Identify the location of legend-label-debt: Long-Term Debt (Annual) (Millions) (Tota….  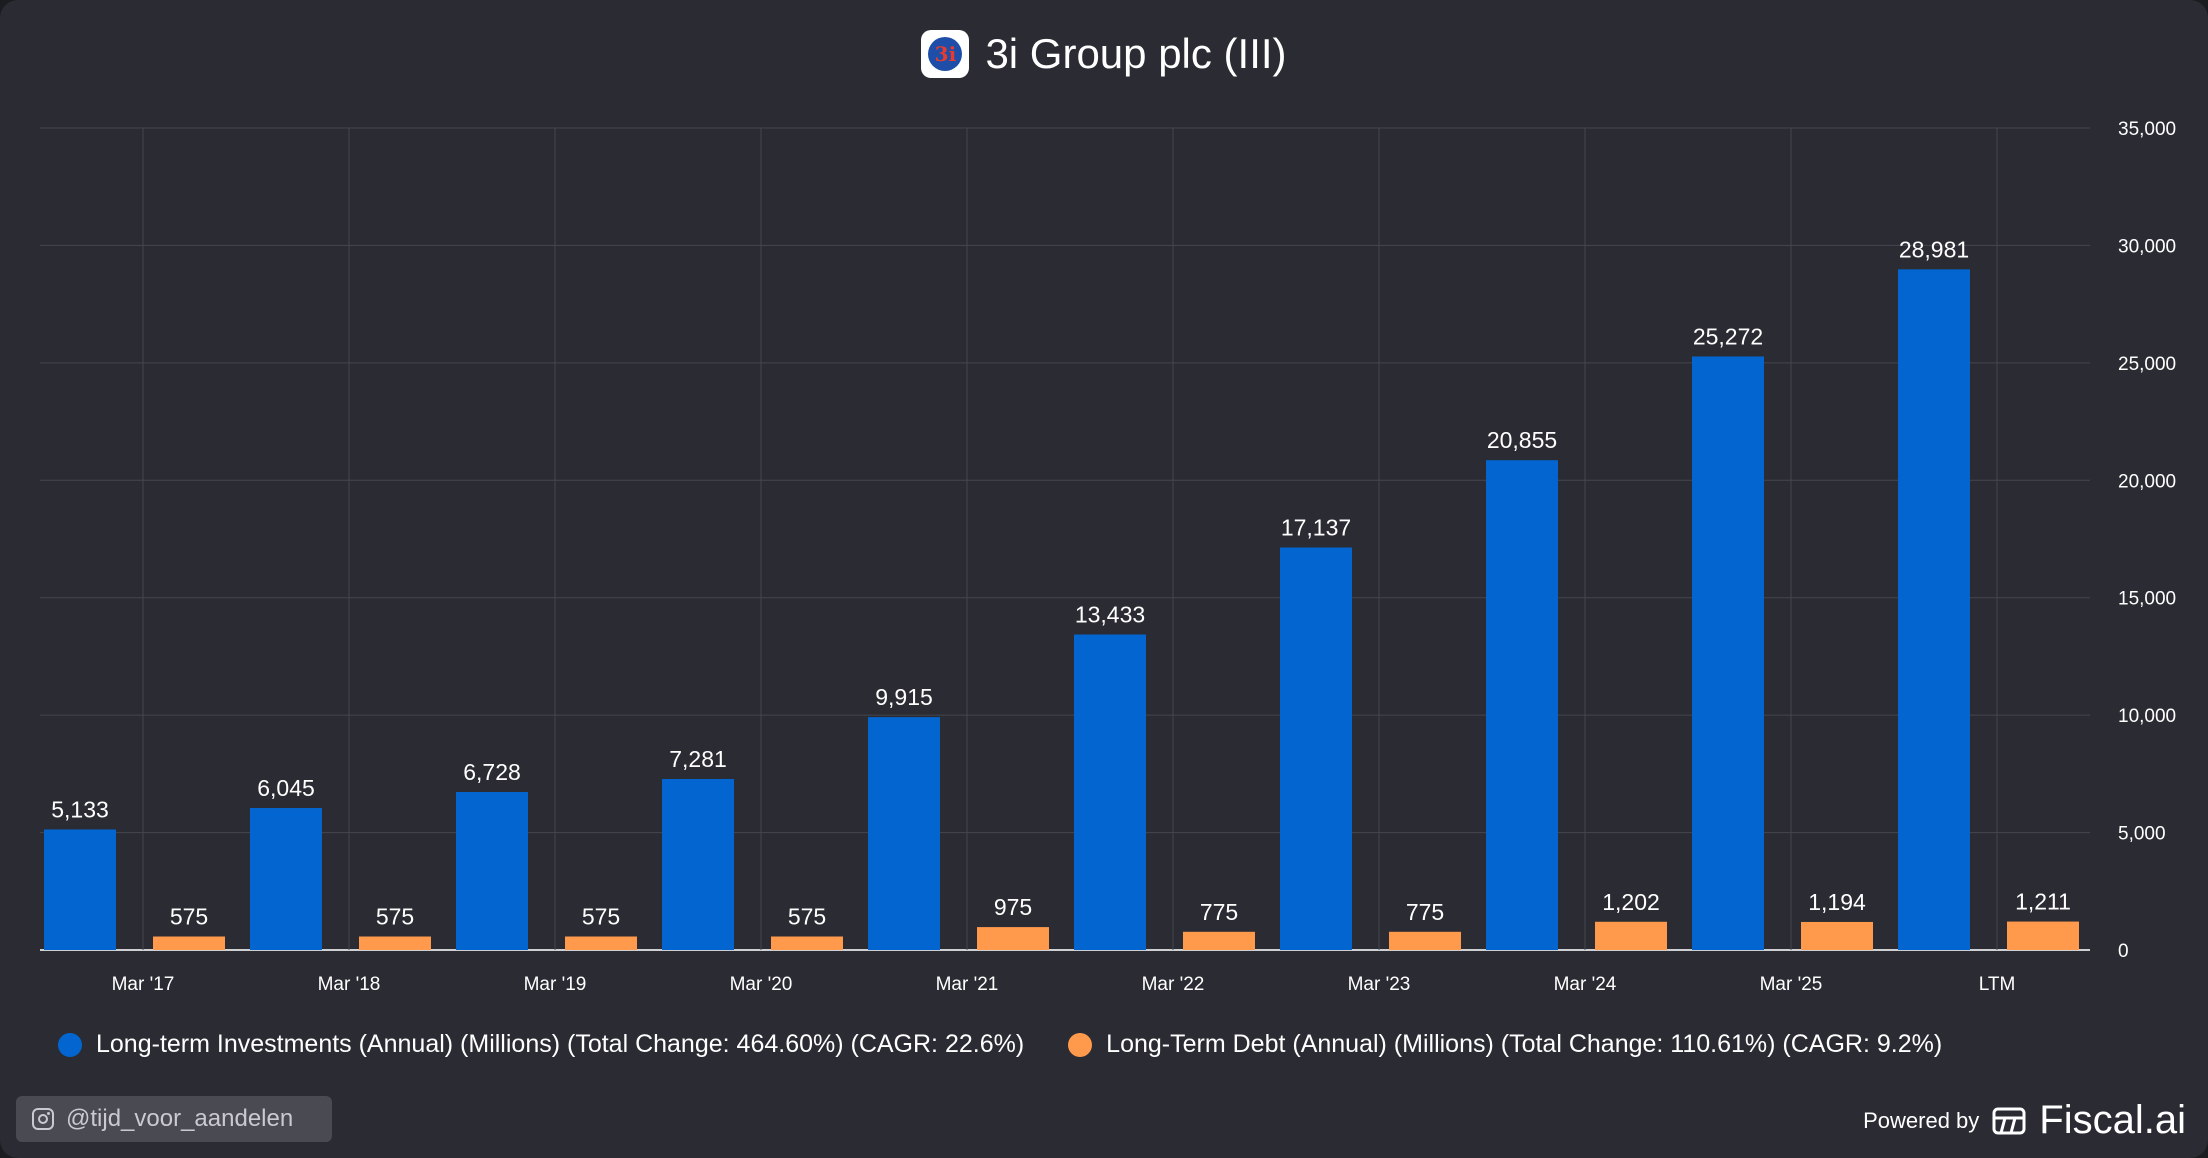
(1524, 1044).